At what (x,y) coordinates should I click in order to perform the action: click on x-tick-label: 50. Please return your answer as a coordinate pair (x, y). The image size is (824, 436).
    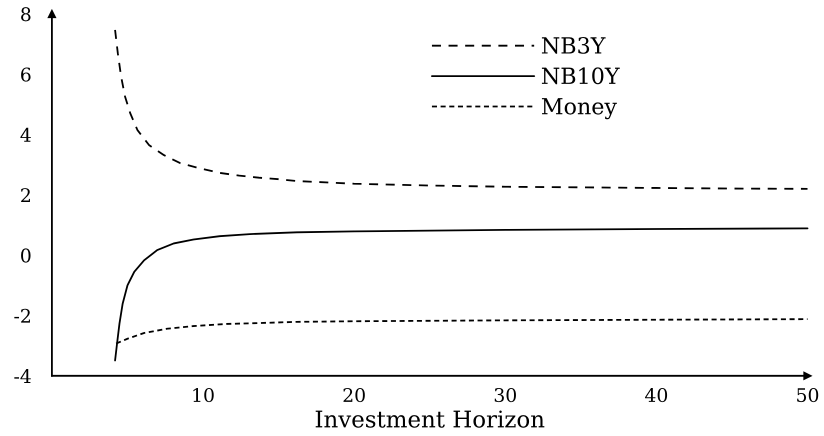
    Looking at the image, I should click on (807, 395).